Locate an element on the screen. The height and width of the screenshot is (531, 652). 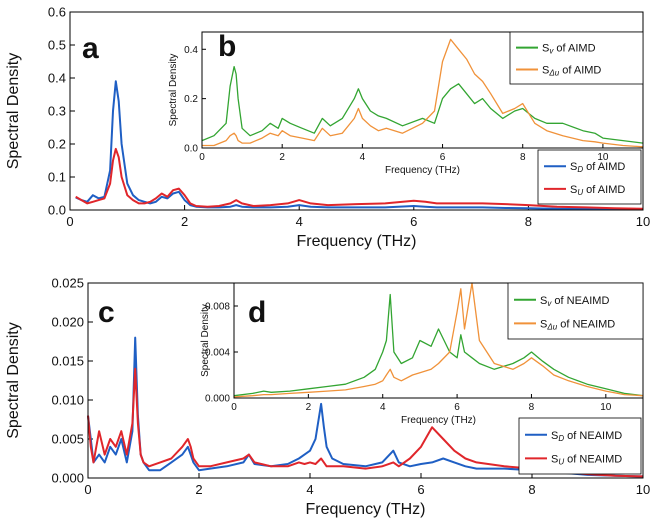
x-tick-label-d-2: 4 is located at coordinates (383, 407).